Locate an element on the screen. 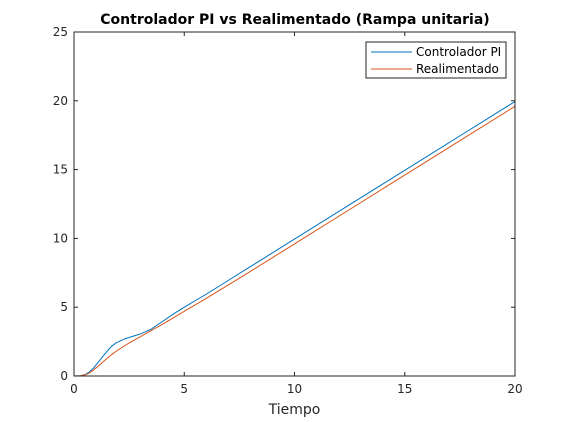 The width and height of the screenshot is (570, 422). x-tick-label: 20 is located at coordinates (514, 389).